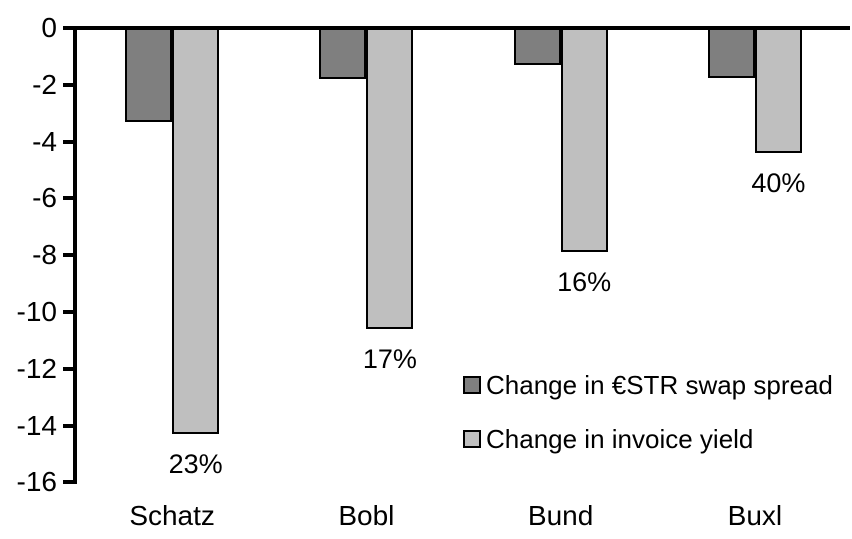  Describe the element at coordinates (49, 27) in the screenshot. I see `y-axis-tick-label: 0` at that location.